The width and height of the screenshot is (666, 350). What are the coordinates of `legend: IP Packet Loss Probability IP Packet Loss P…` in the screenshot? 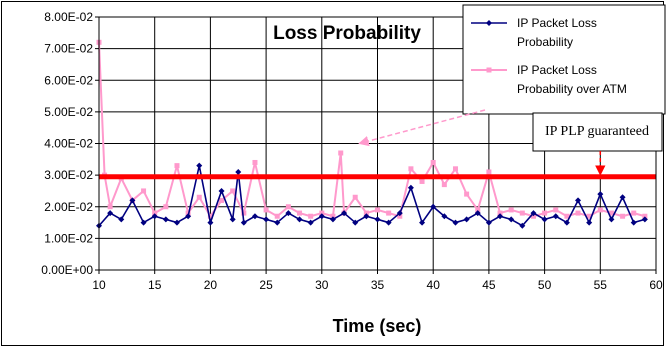 It's located at (564, 59).